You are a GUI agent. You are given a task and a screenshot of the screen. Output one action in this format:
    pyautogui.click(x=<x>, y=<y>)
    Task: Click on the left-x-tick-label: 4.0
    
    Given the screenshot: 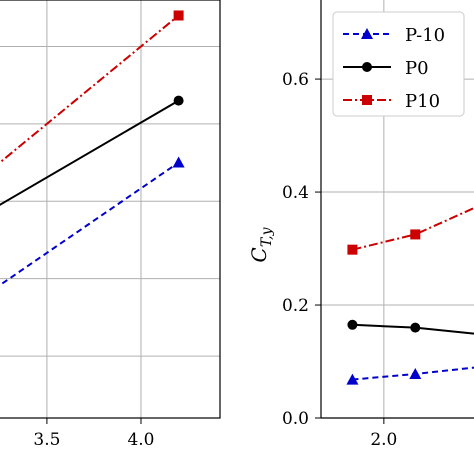 What is the action you would take?
    pyautogui.click(x=140, y=440)
    